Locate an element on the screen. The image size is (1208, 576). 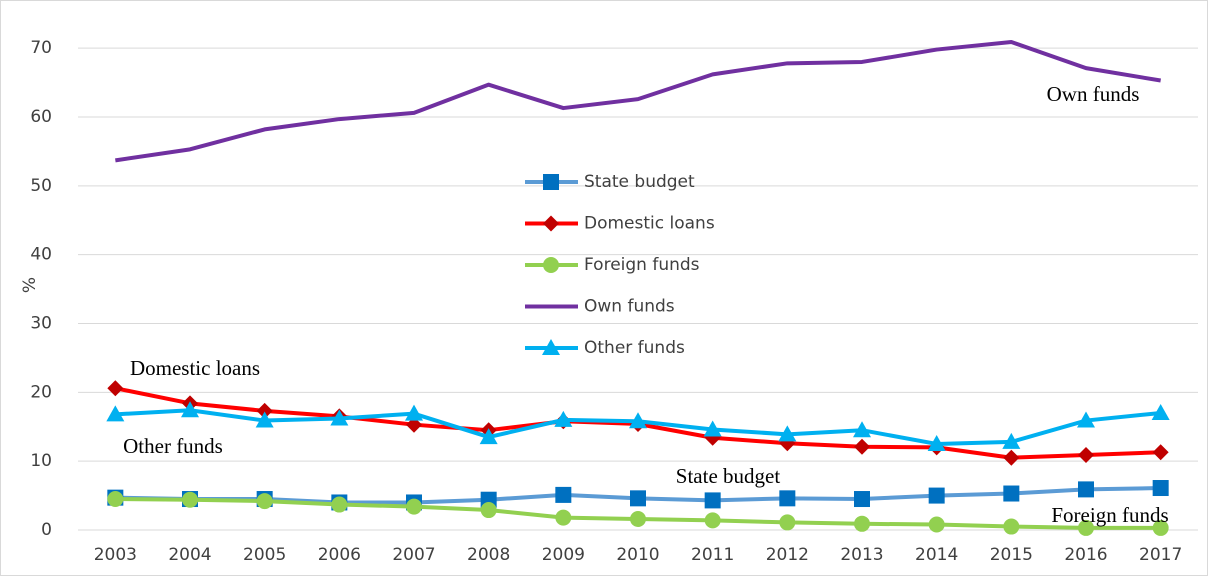
annotation: Other funds is located at coordinates (173, 446).